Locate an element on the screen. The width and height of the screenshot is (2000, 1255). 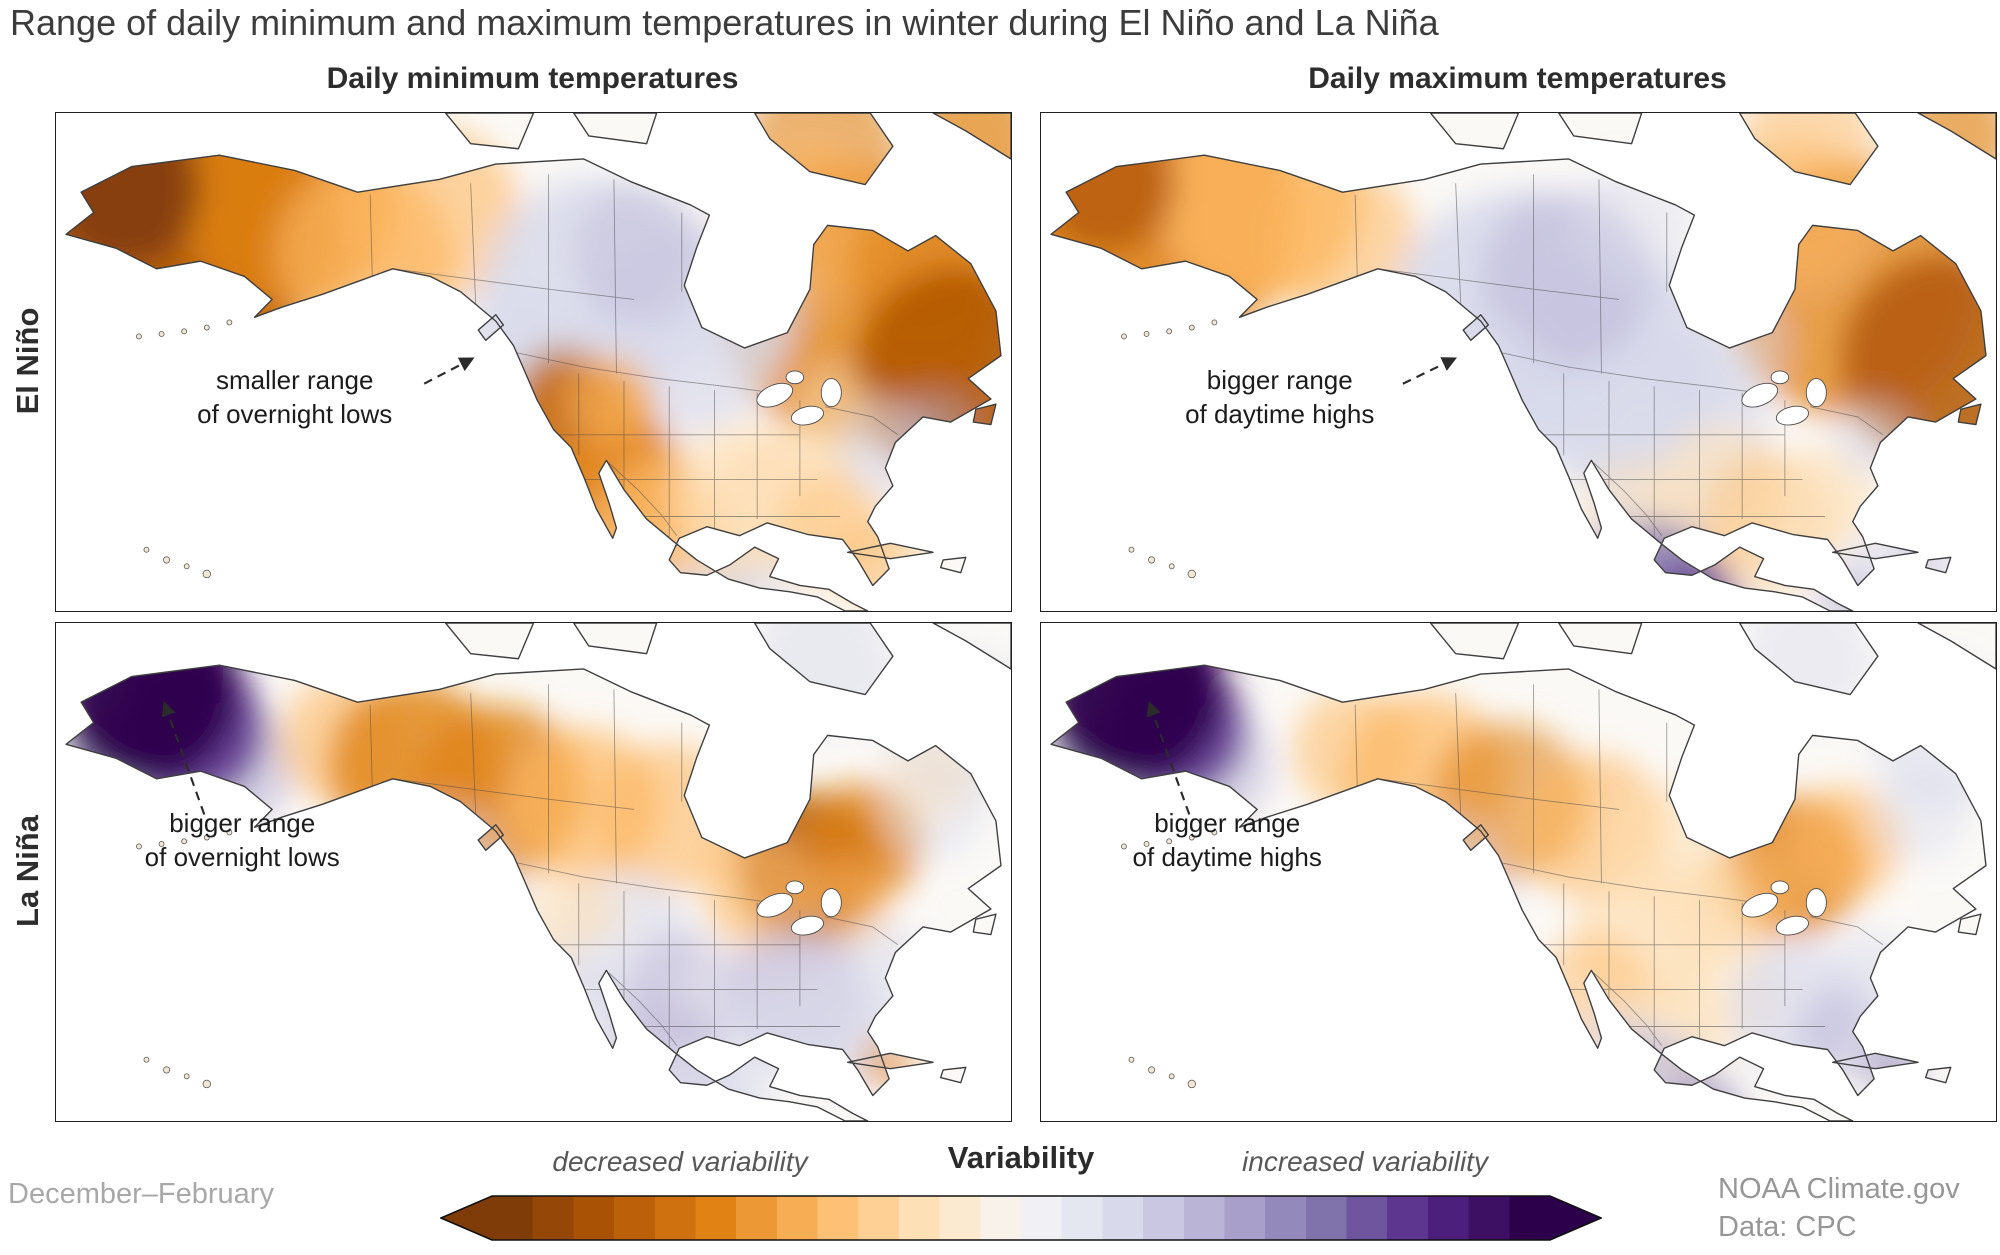
annotation-lanina-max: bigger range of daytime highs is located at coordinates (1227, 841).